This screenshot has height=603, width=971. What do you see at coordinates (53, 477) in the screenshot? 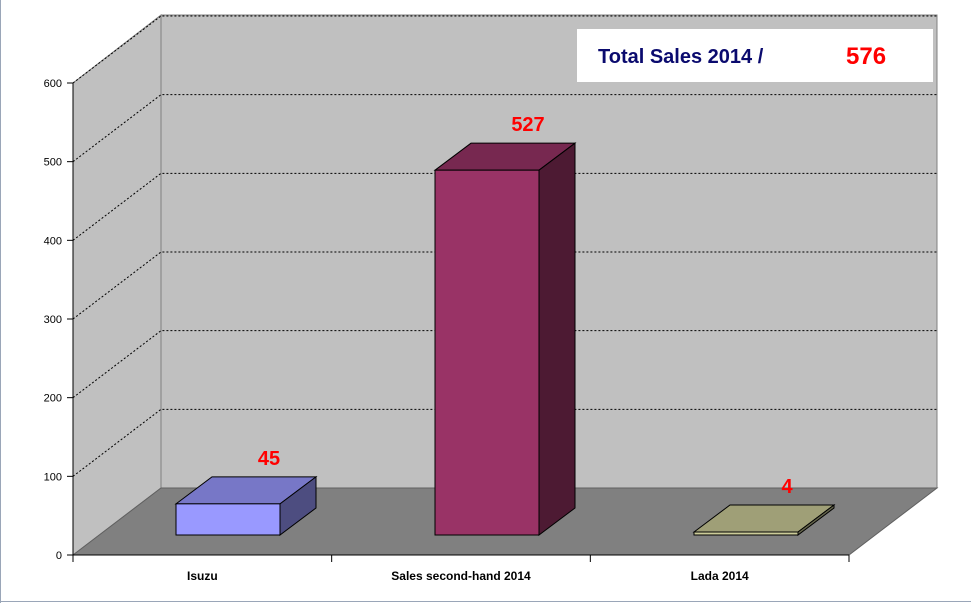
I see `y-tick-label: 100` at bounding box center [53, 477].